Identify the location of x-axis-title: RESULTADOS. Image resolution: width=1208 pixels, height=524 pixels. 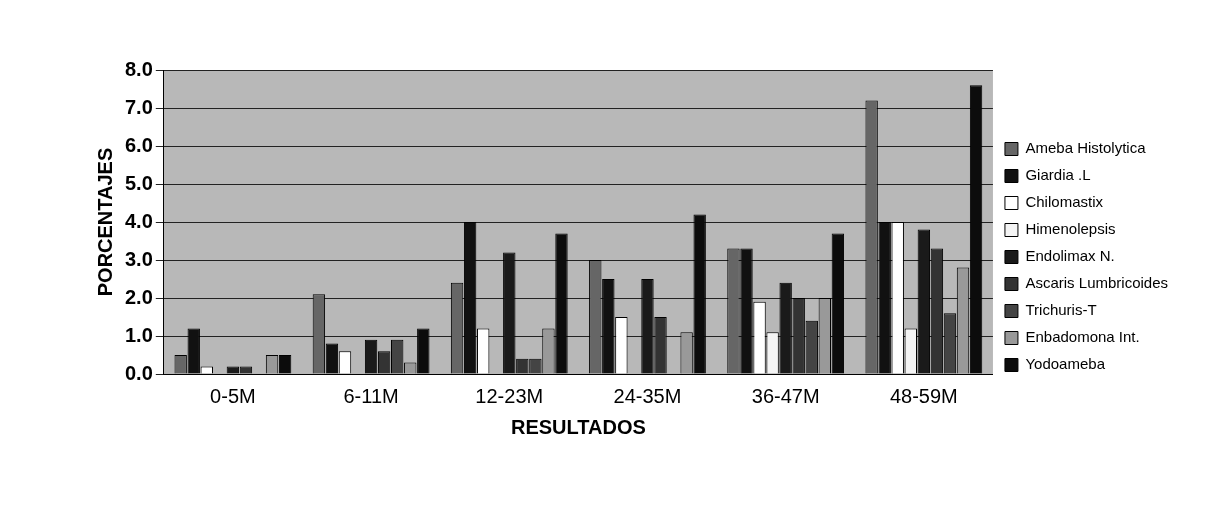
(578, 426).